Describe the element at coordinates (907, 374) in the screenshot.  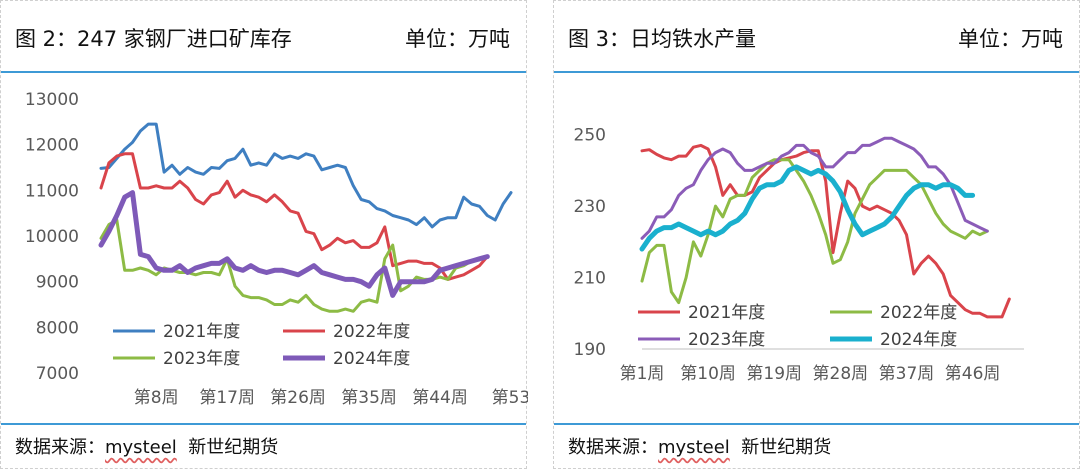
I see `x-tick-label: 第37周` at that location.